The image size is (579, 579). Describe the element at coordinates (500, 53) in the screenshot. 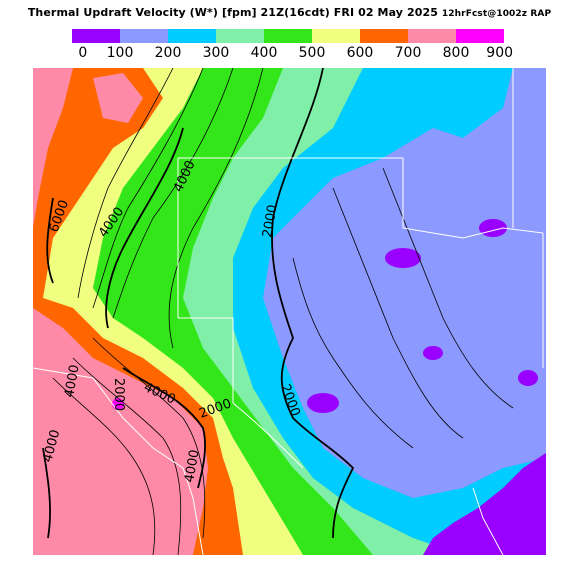

I see `legend-tick-label: 900` at that location.